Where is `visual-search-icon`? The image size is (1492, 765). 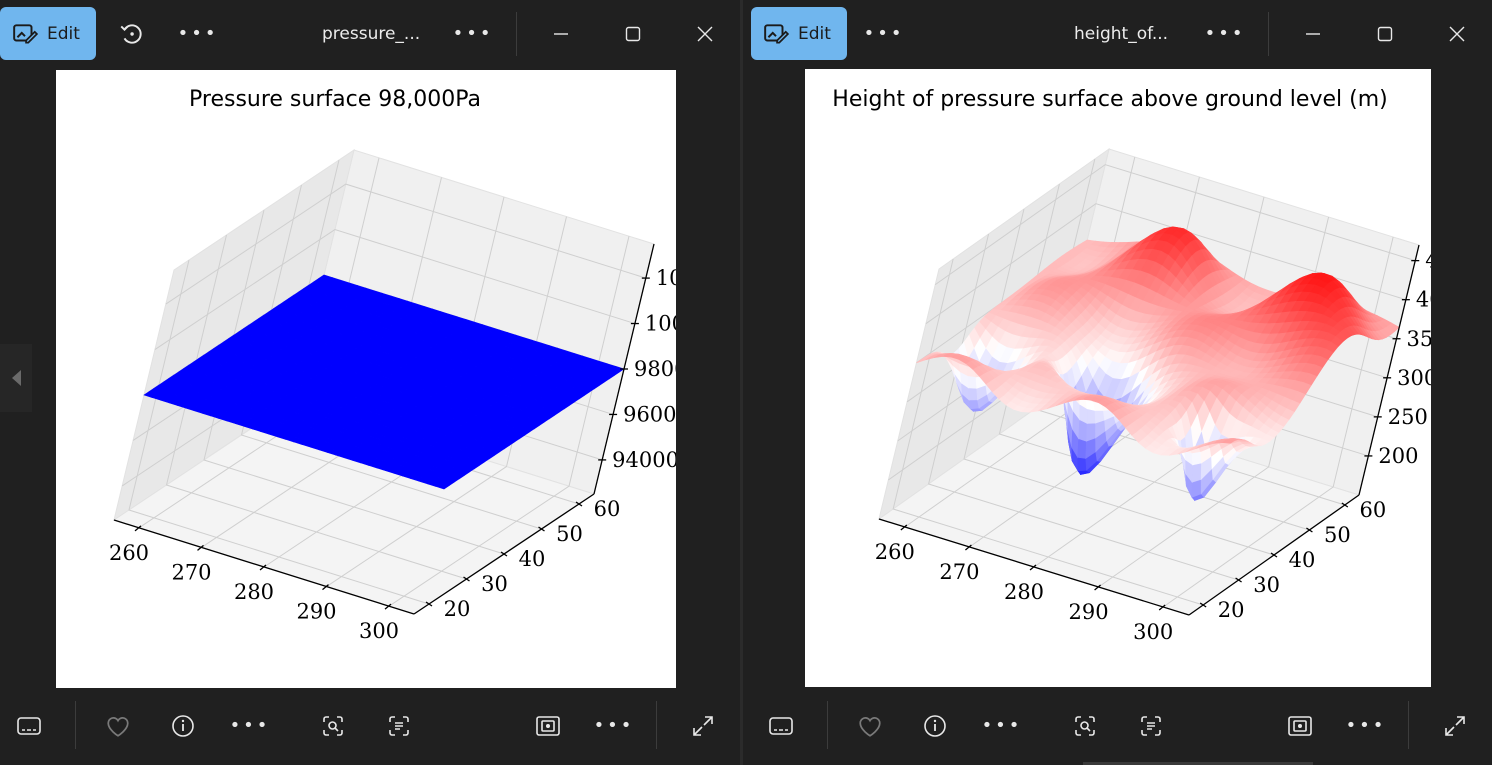
visual-search-icon is located at coordinates (1085, 726).